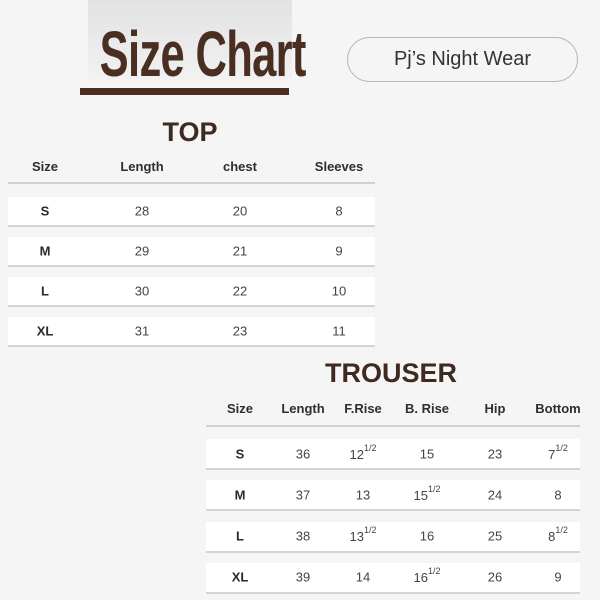  Describe the element at coordinates (142, 251) in the screenshot. I see `cell-value: 29` at that location.